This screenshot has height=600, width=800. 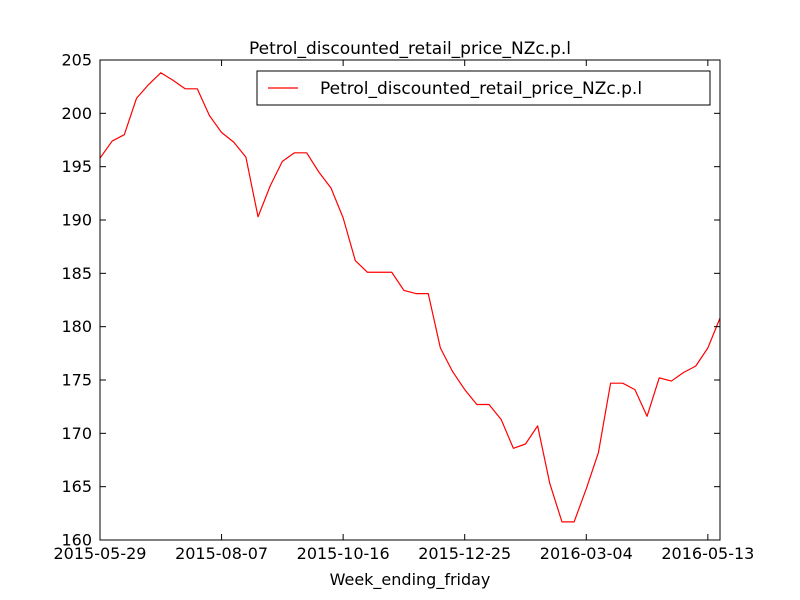 What do you see at coordinates (410, 49) in the screenshot?
I see `chart-title: Petrol_discounted_retail_price_NZc.p.l` at bounding box center [410, 49].